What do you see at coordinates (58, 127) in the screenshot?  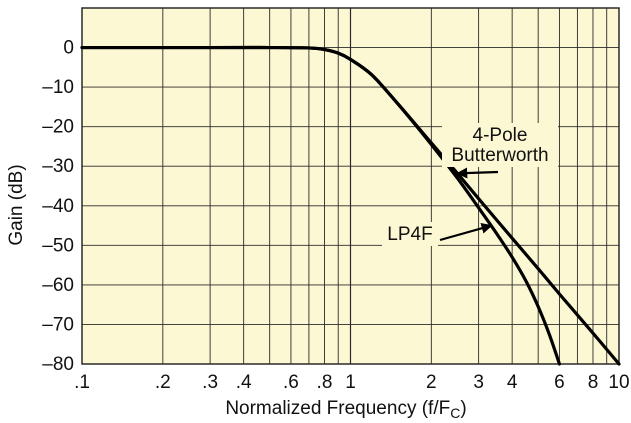 I see `y-tick-label: –20` at bounding box center [58, 127].